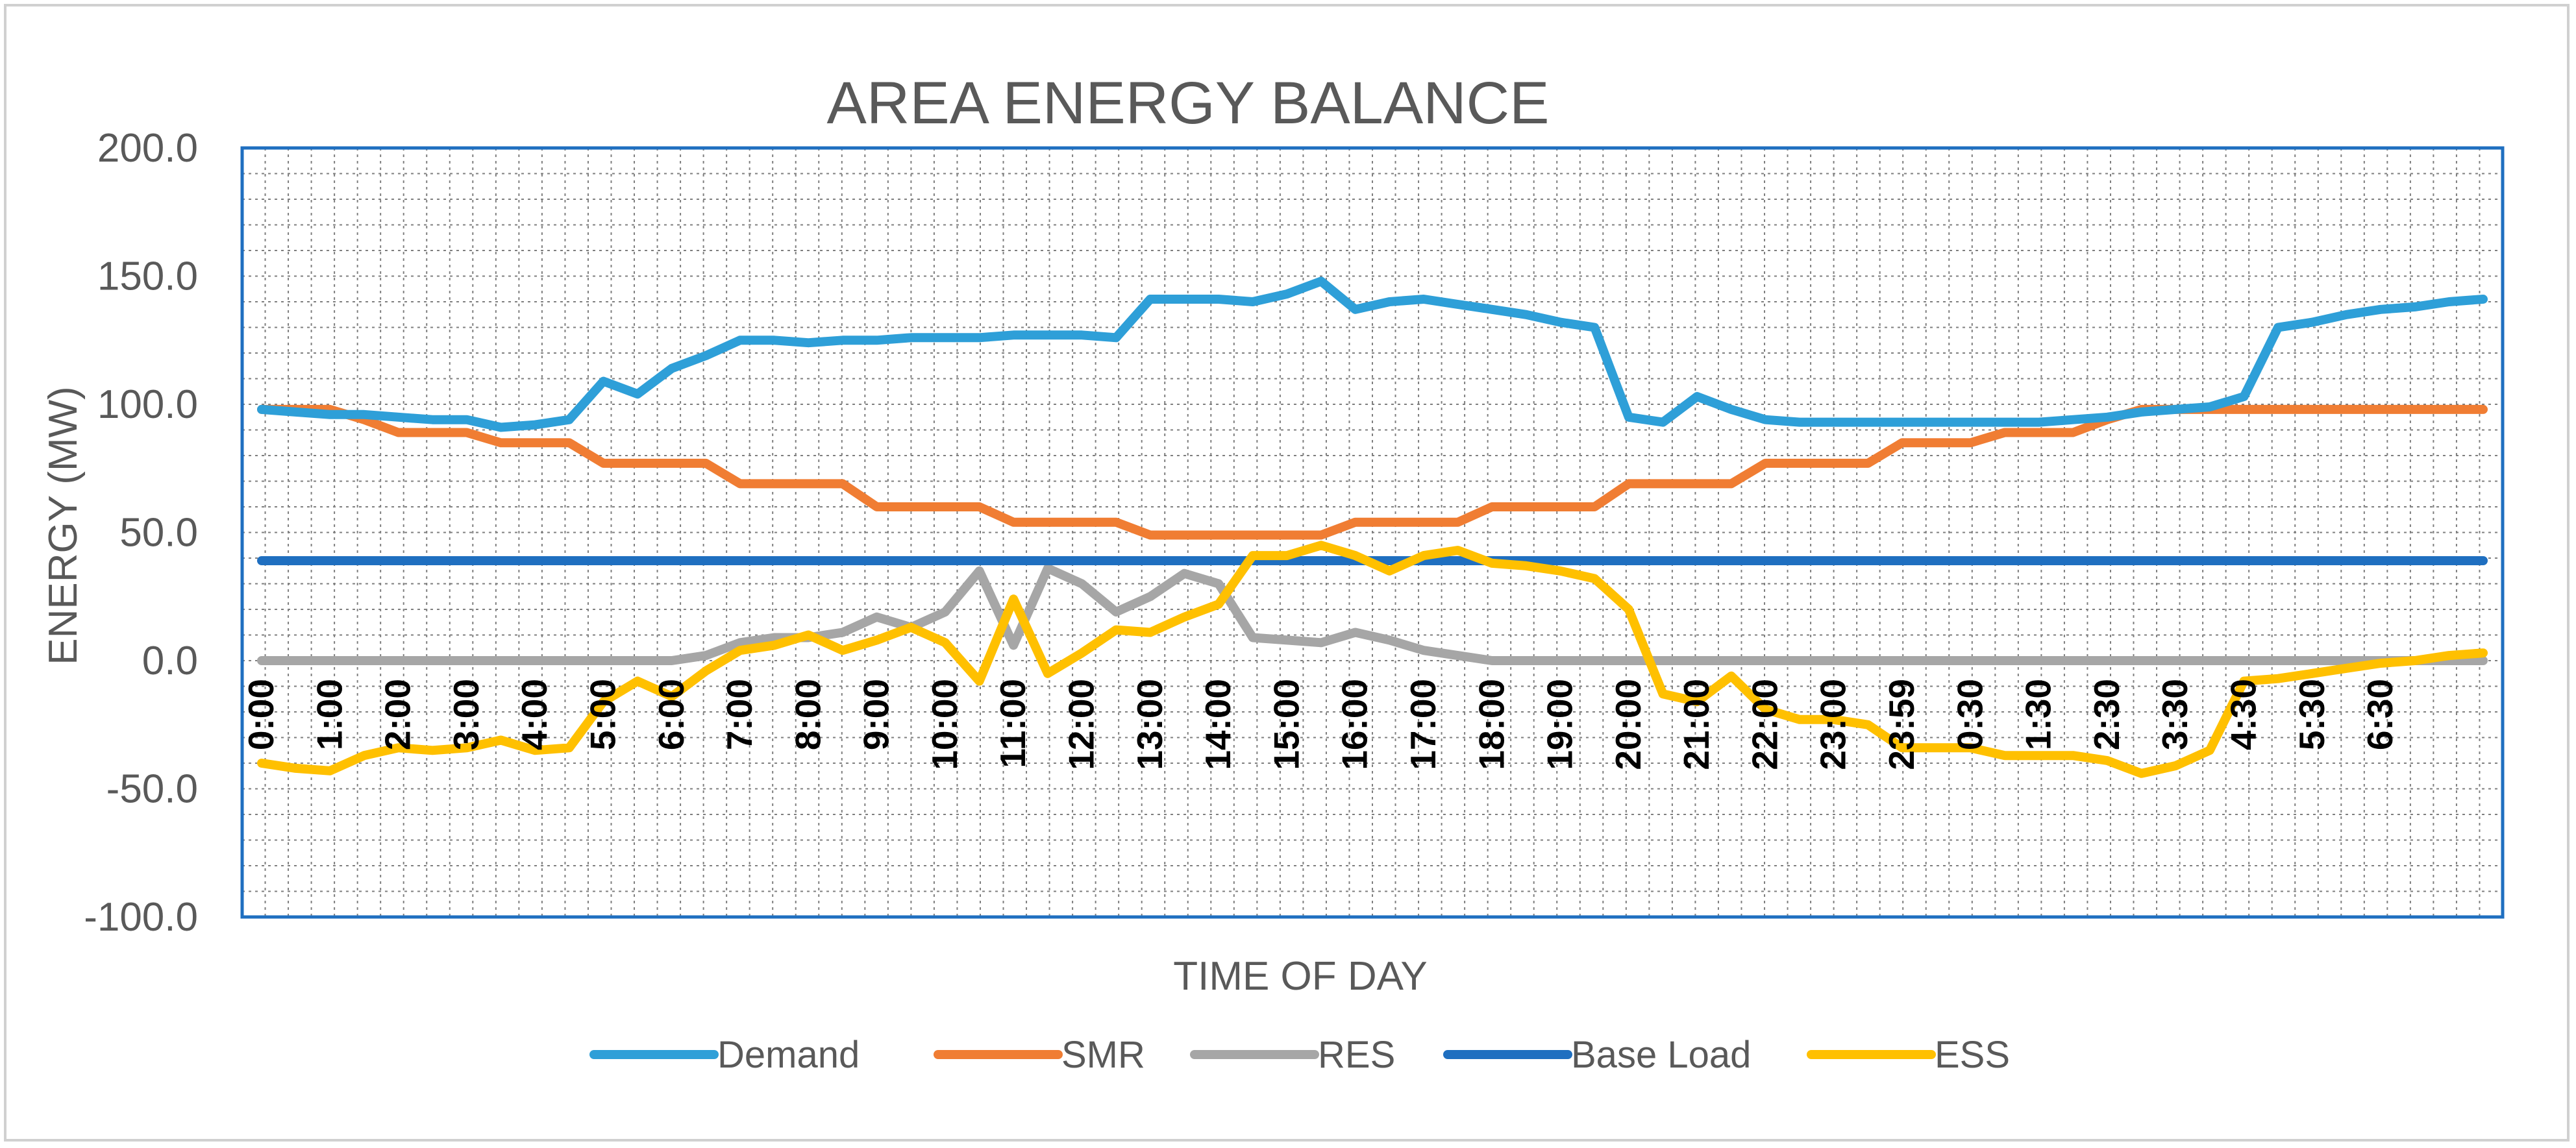 The width and height of the screenshot is (2576, 1148). What do you see at coordinates (807, 714) in the screenshot?
I see `x-tick-label: 8:00` at bounding box center [807, 714].